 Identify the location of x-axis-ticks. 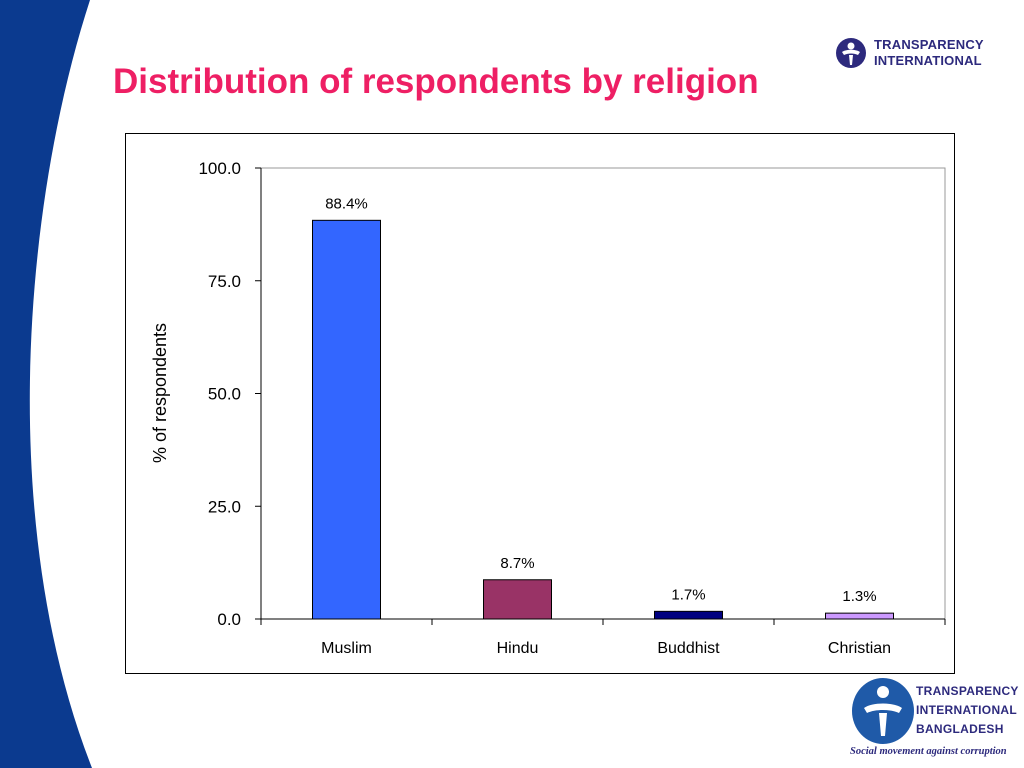
(603, 622).